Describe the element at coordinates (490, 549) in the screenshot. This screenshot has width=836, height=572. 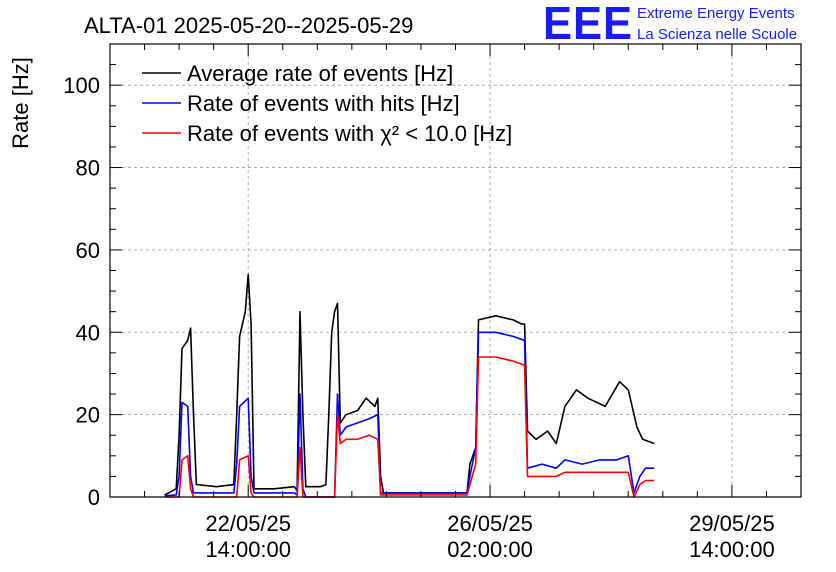
I see `x-tick-time: 02:00:00` at that location.